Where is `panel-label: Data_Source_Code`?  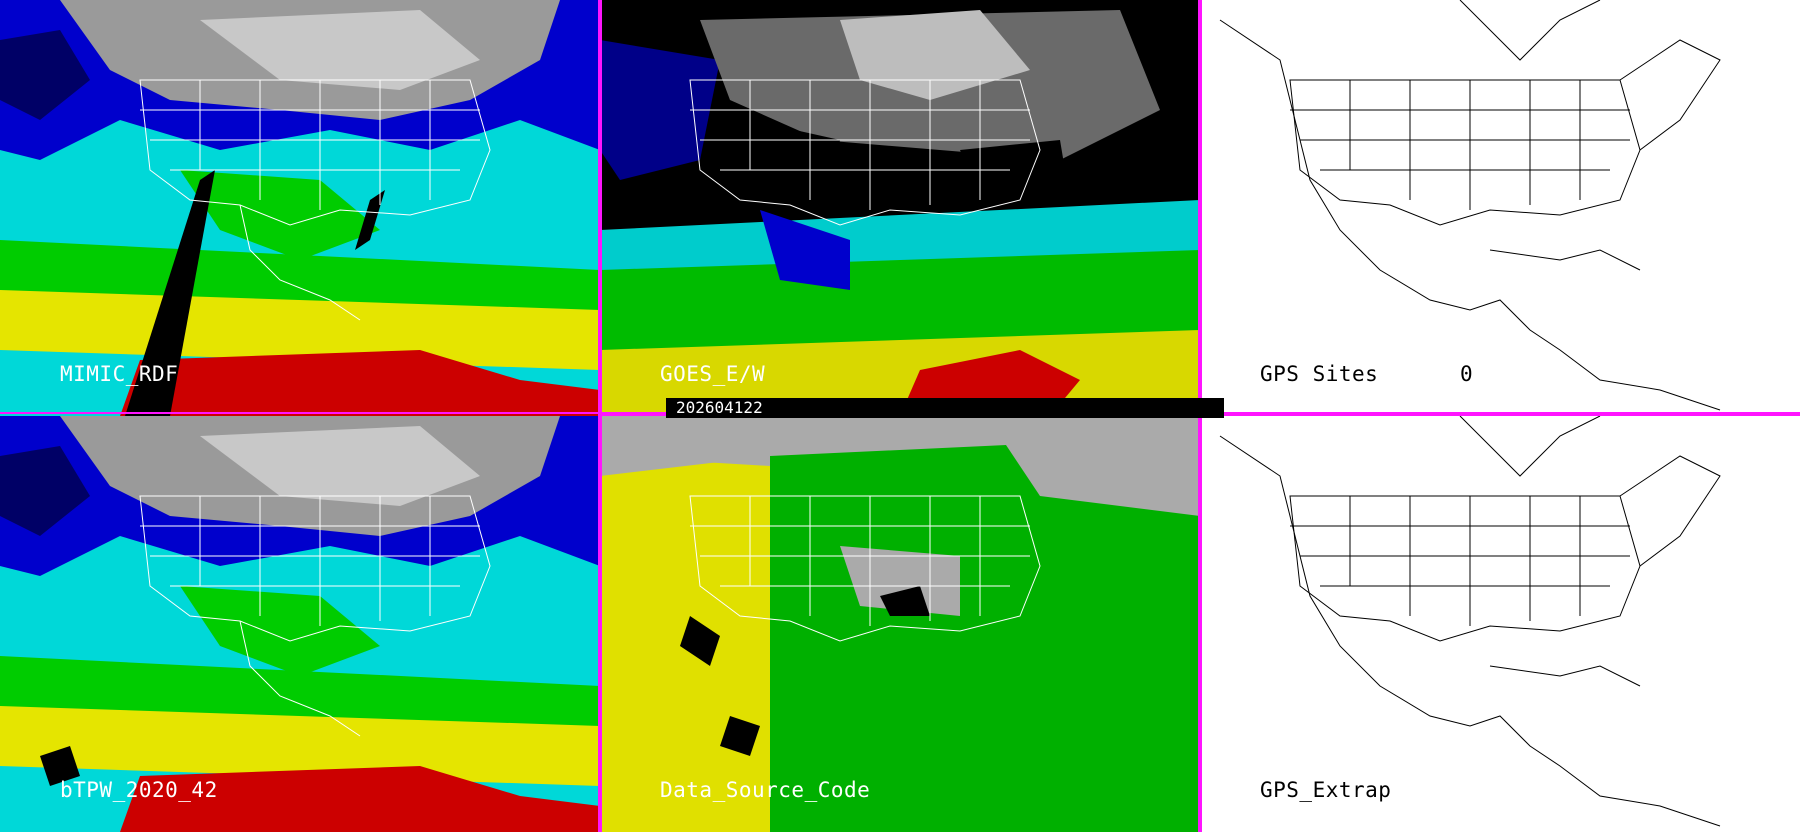 panel-label: Data_Source_Code is located at coordinates (765, 790).